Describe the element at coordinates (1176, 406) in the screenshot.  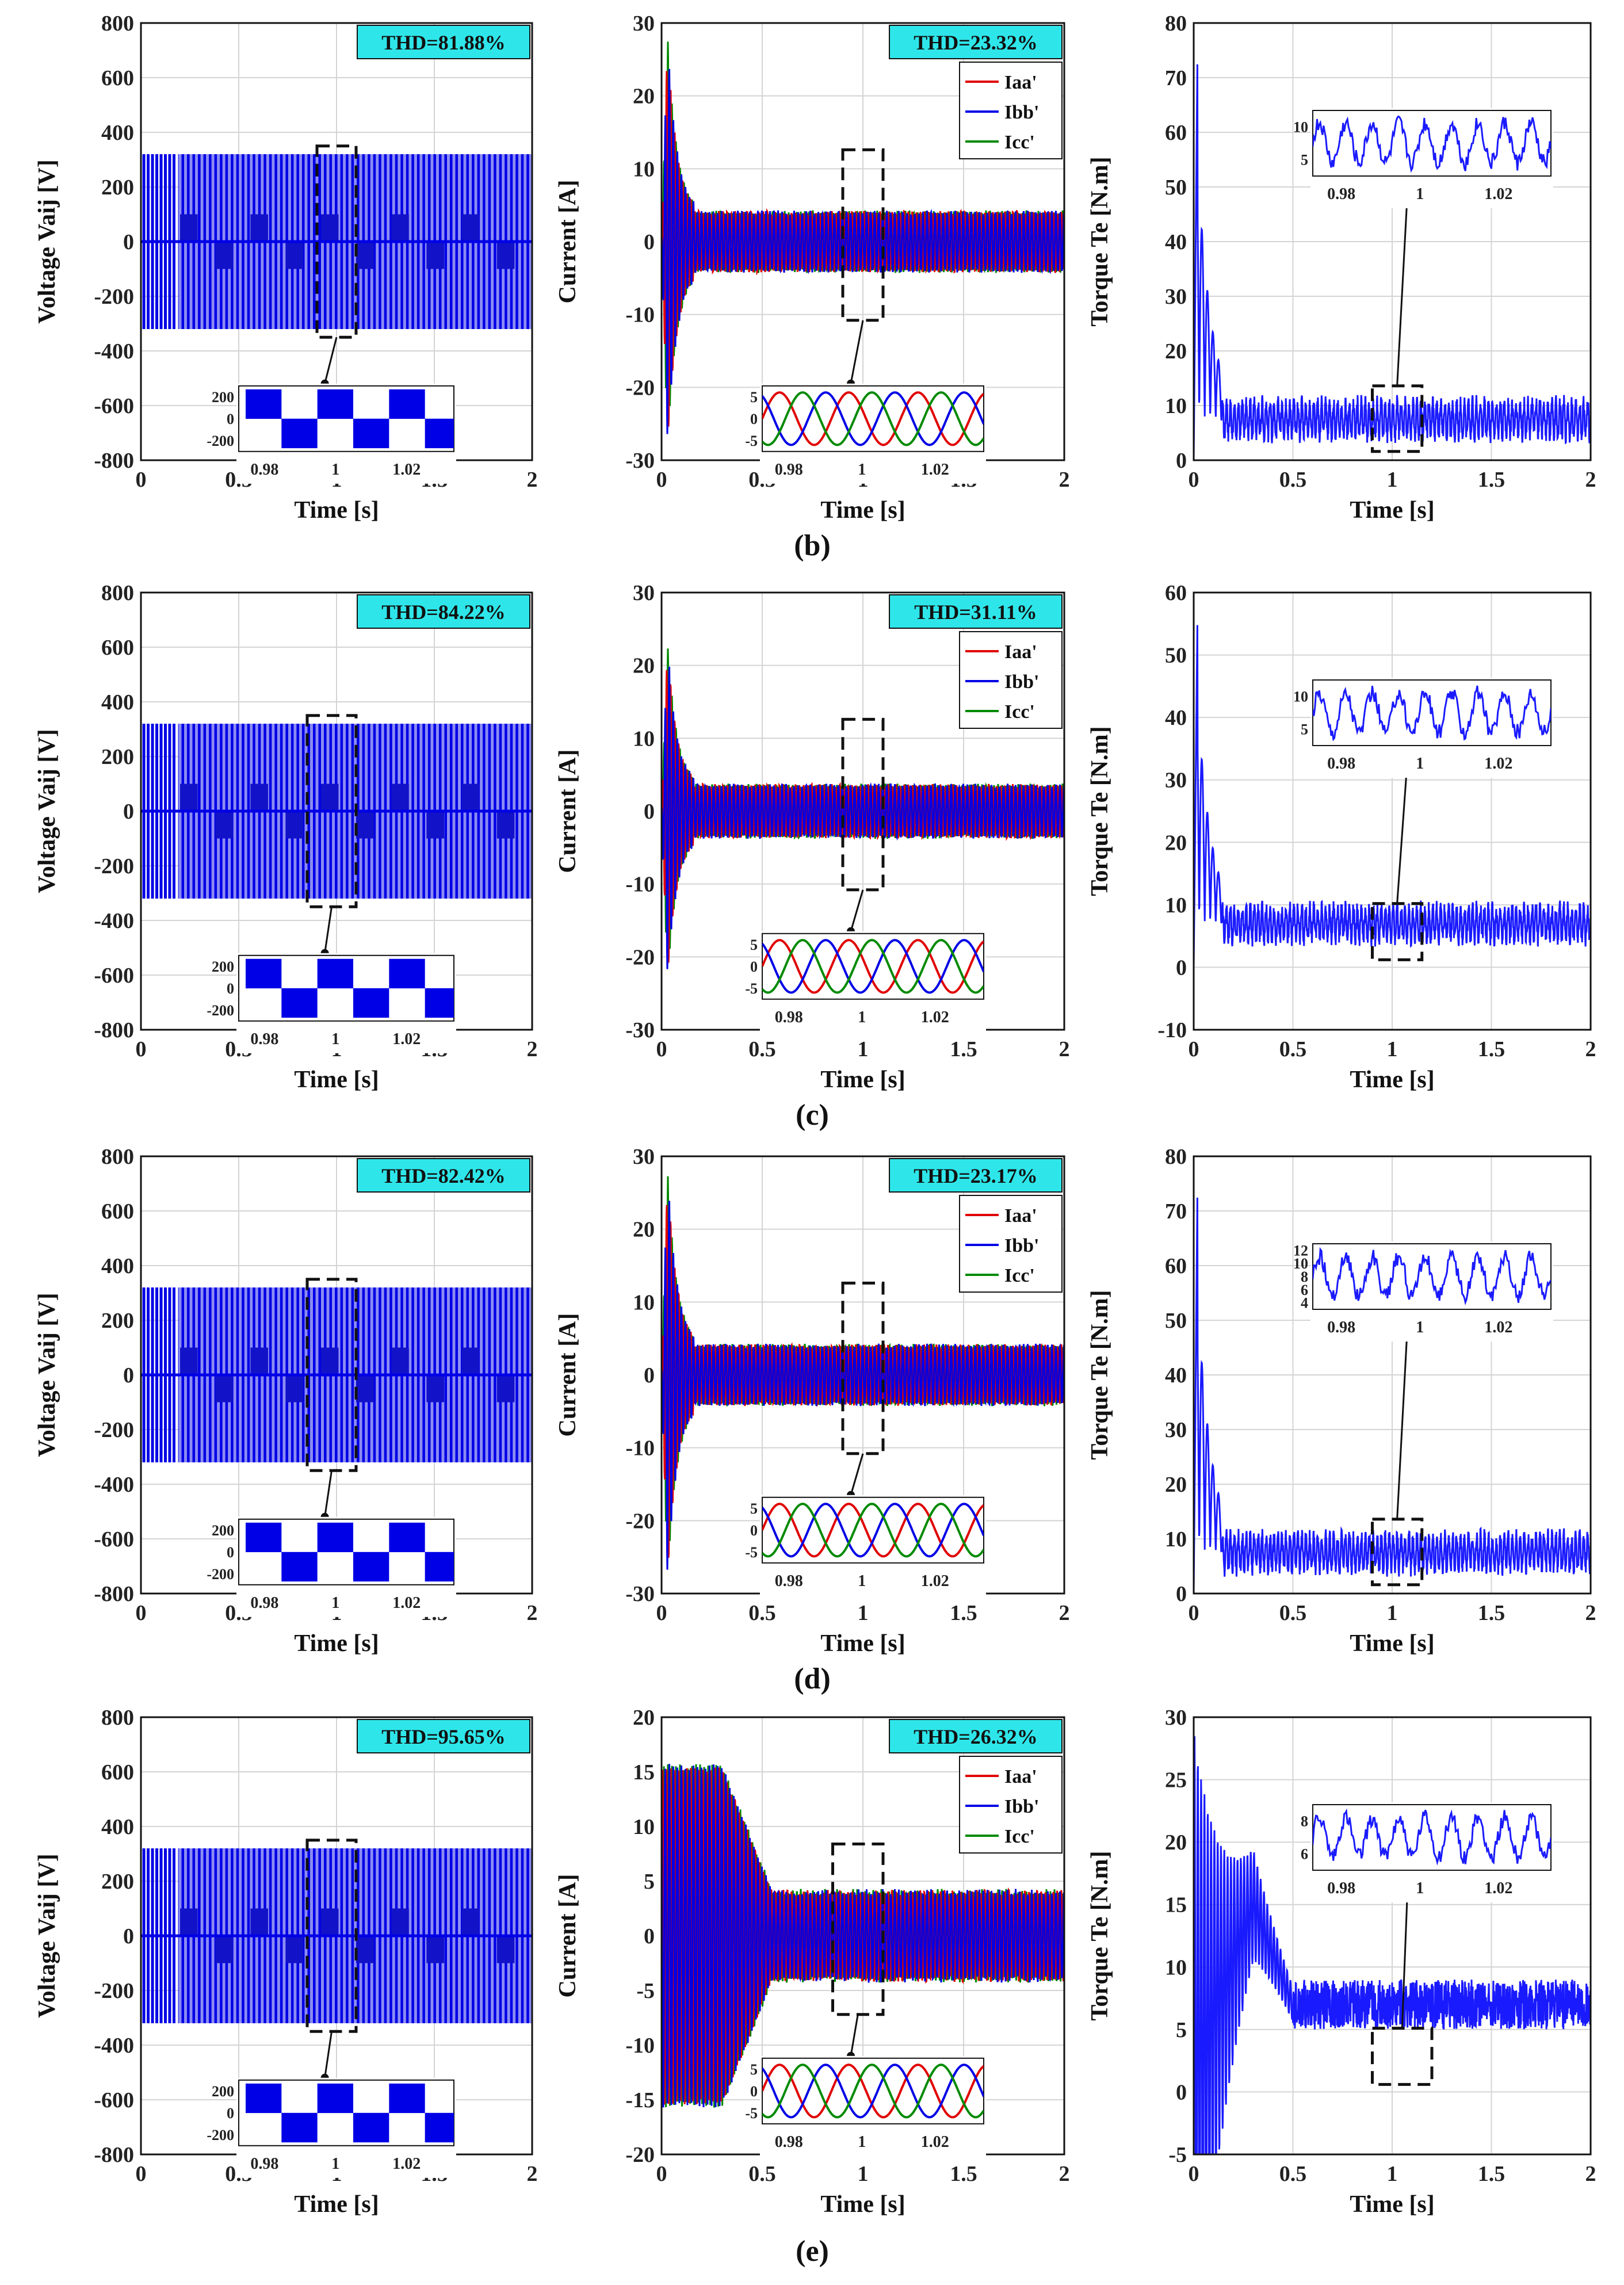
I see `y-tick-label: 10` at that location.